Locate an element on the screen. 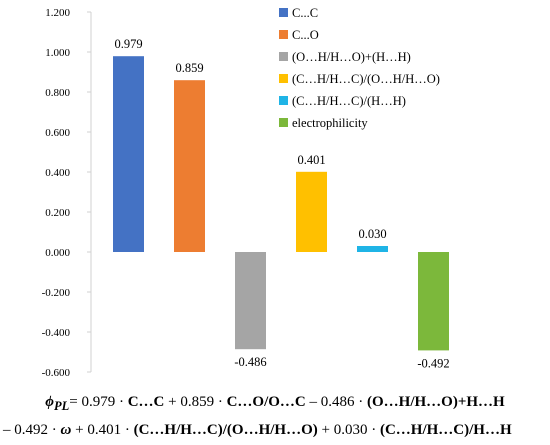 This screenshot has width=550, height=445. y-tick-label: 0.600 is located at coordinates (57, 133).